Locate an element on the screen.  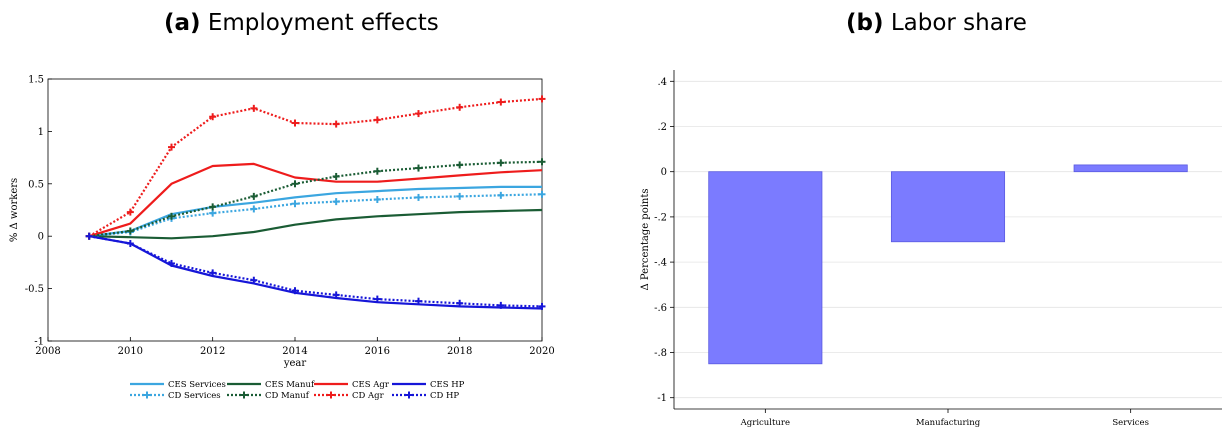
legend-label-cd-hp: CD HP is located at coordinates (444, 396).